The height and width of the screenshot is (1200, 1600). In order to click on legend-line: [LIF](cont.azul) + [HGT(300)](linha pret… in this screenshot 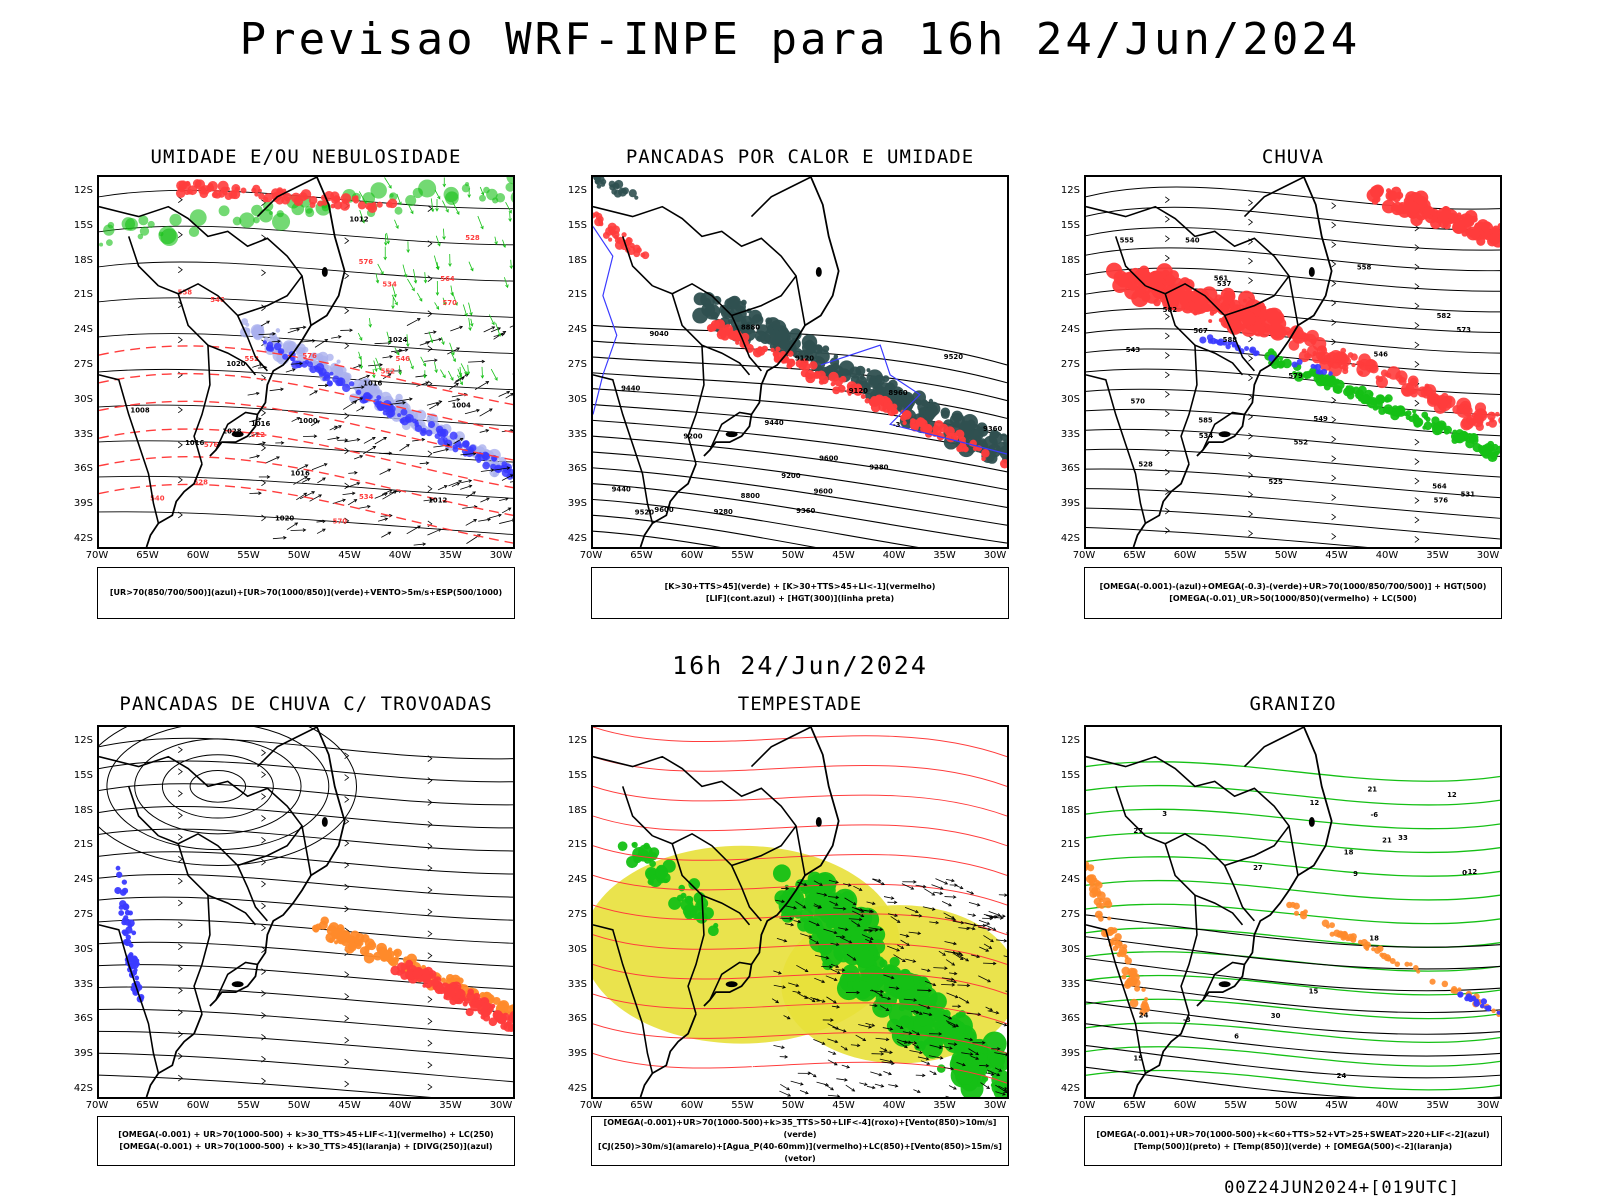, I will do `click(800, 598)`.